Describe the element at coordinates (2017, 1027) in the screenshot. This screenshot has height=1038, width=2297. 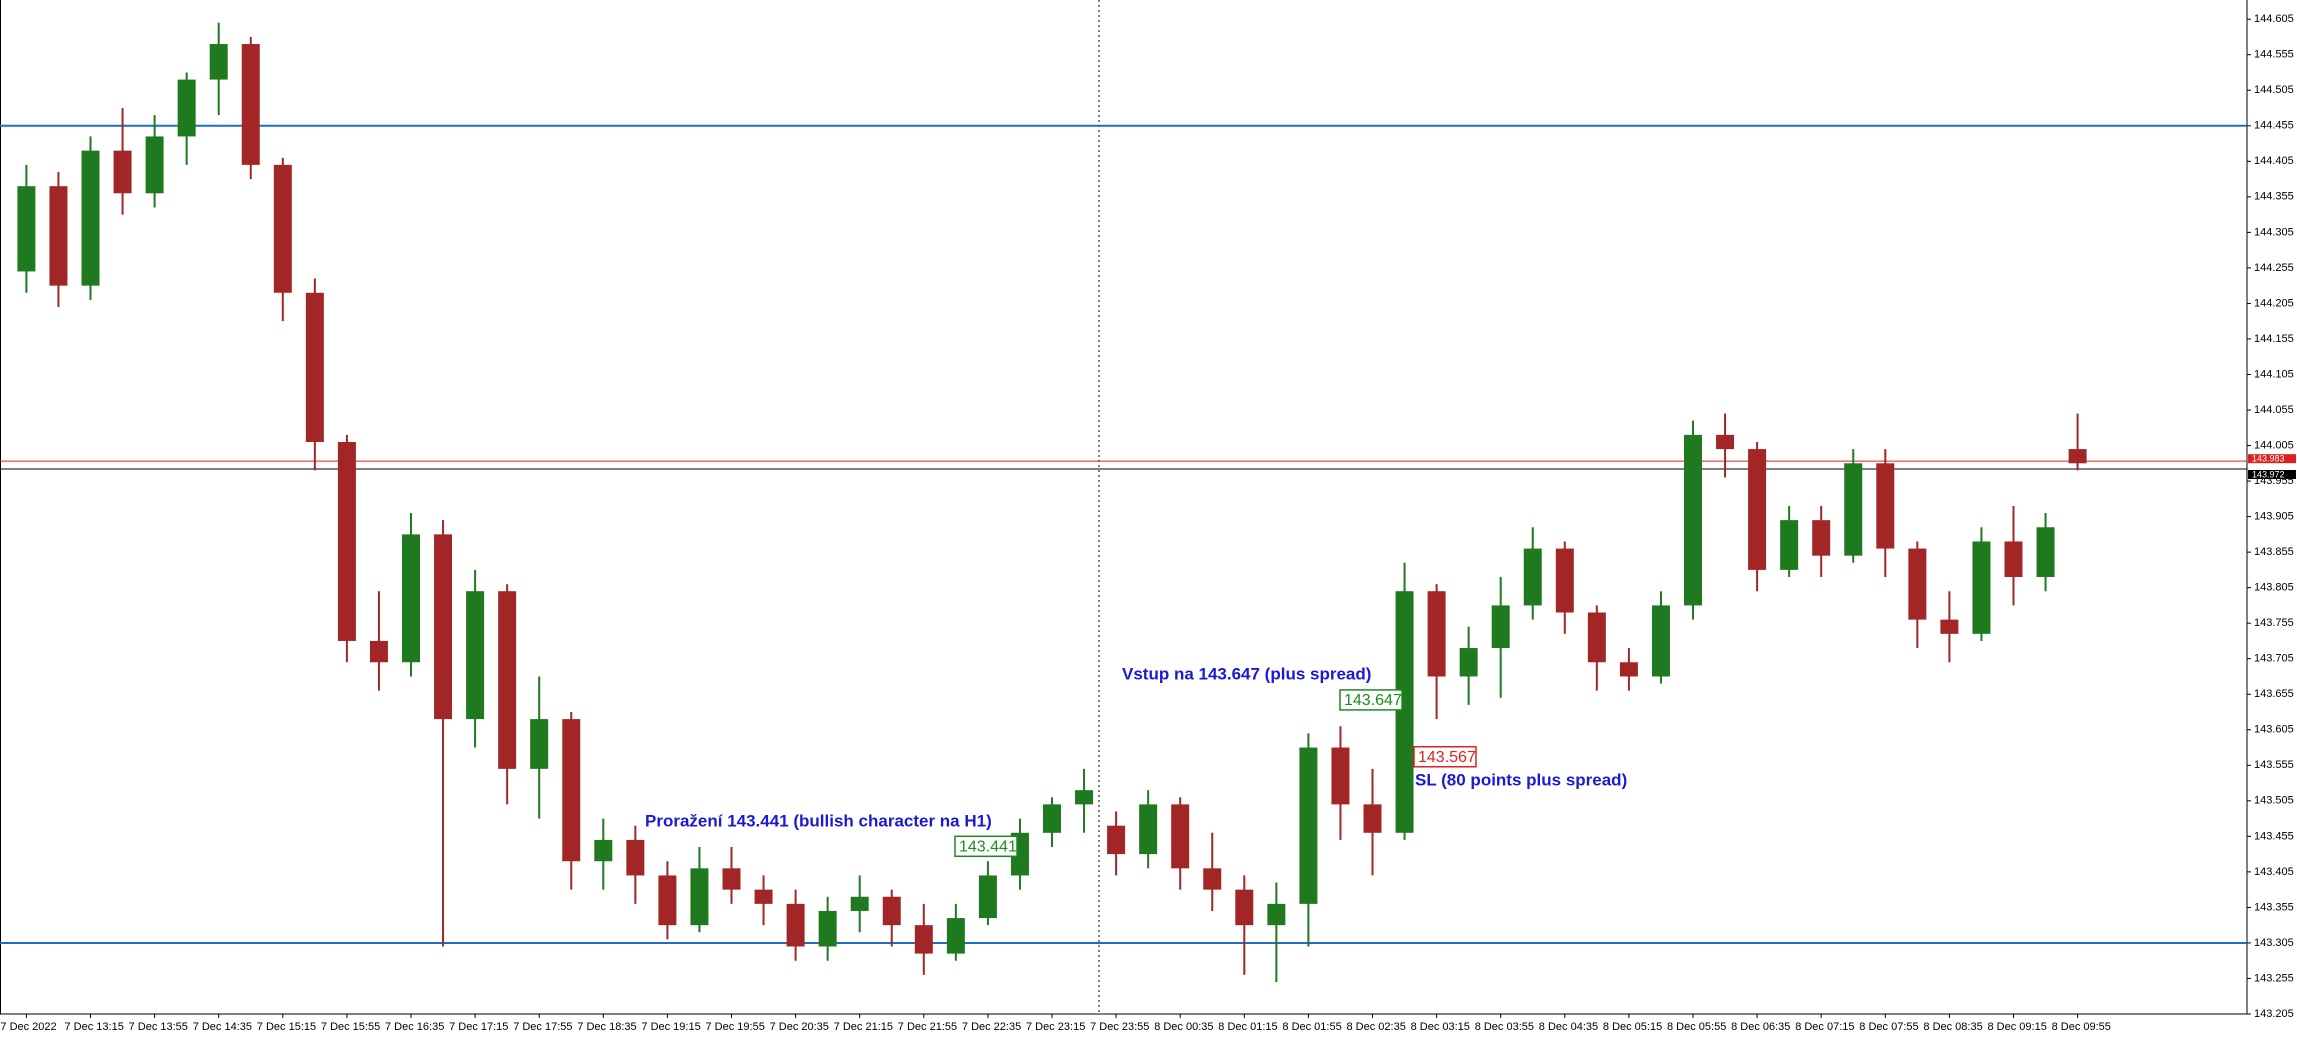
I see `x-tick-label: 8 Dec 09:15` at that location.